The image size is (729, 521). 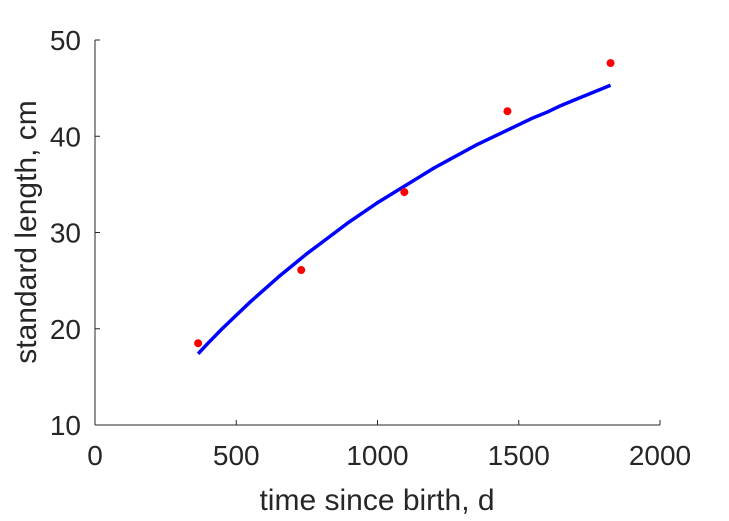 I want to click on y-axis-title: standard length, cm, so click(x=26, y=231).